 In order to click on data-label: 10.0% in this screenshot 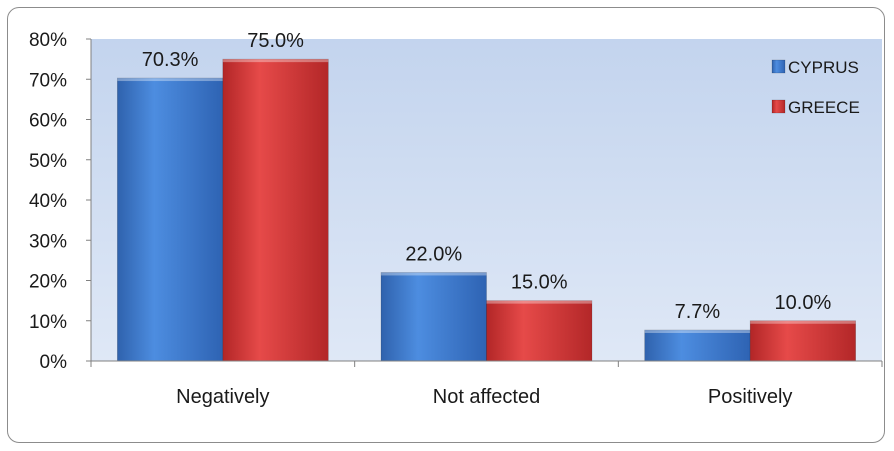, I will do `click(803, 303)`.